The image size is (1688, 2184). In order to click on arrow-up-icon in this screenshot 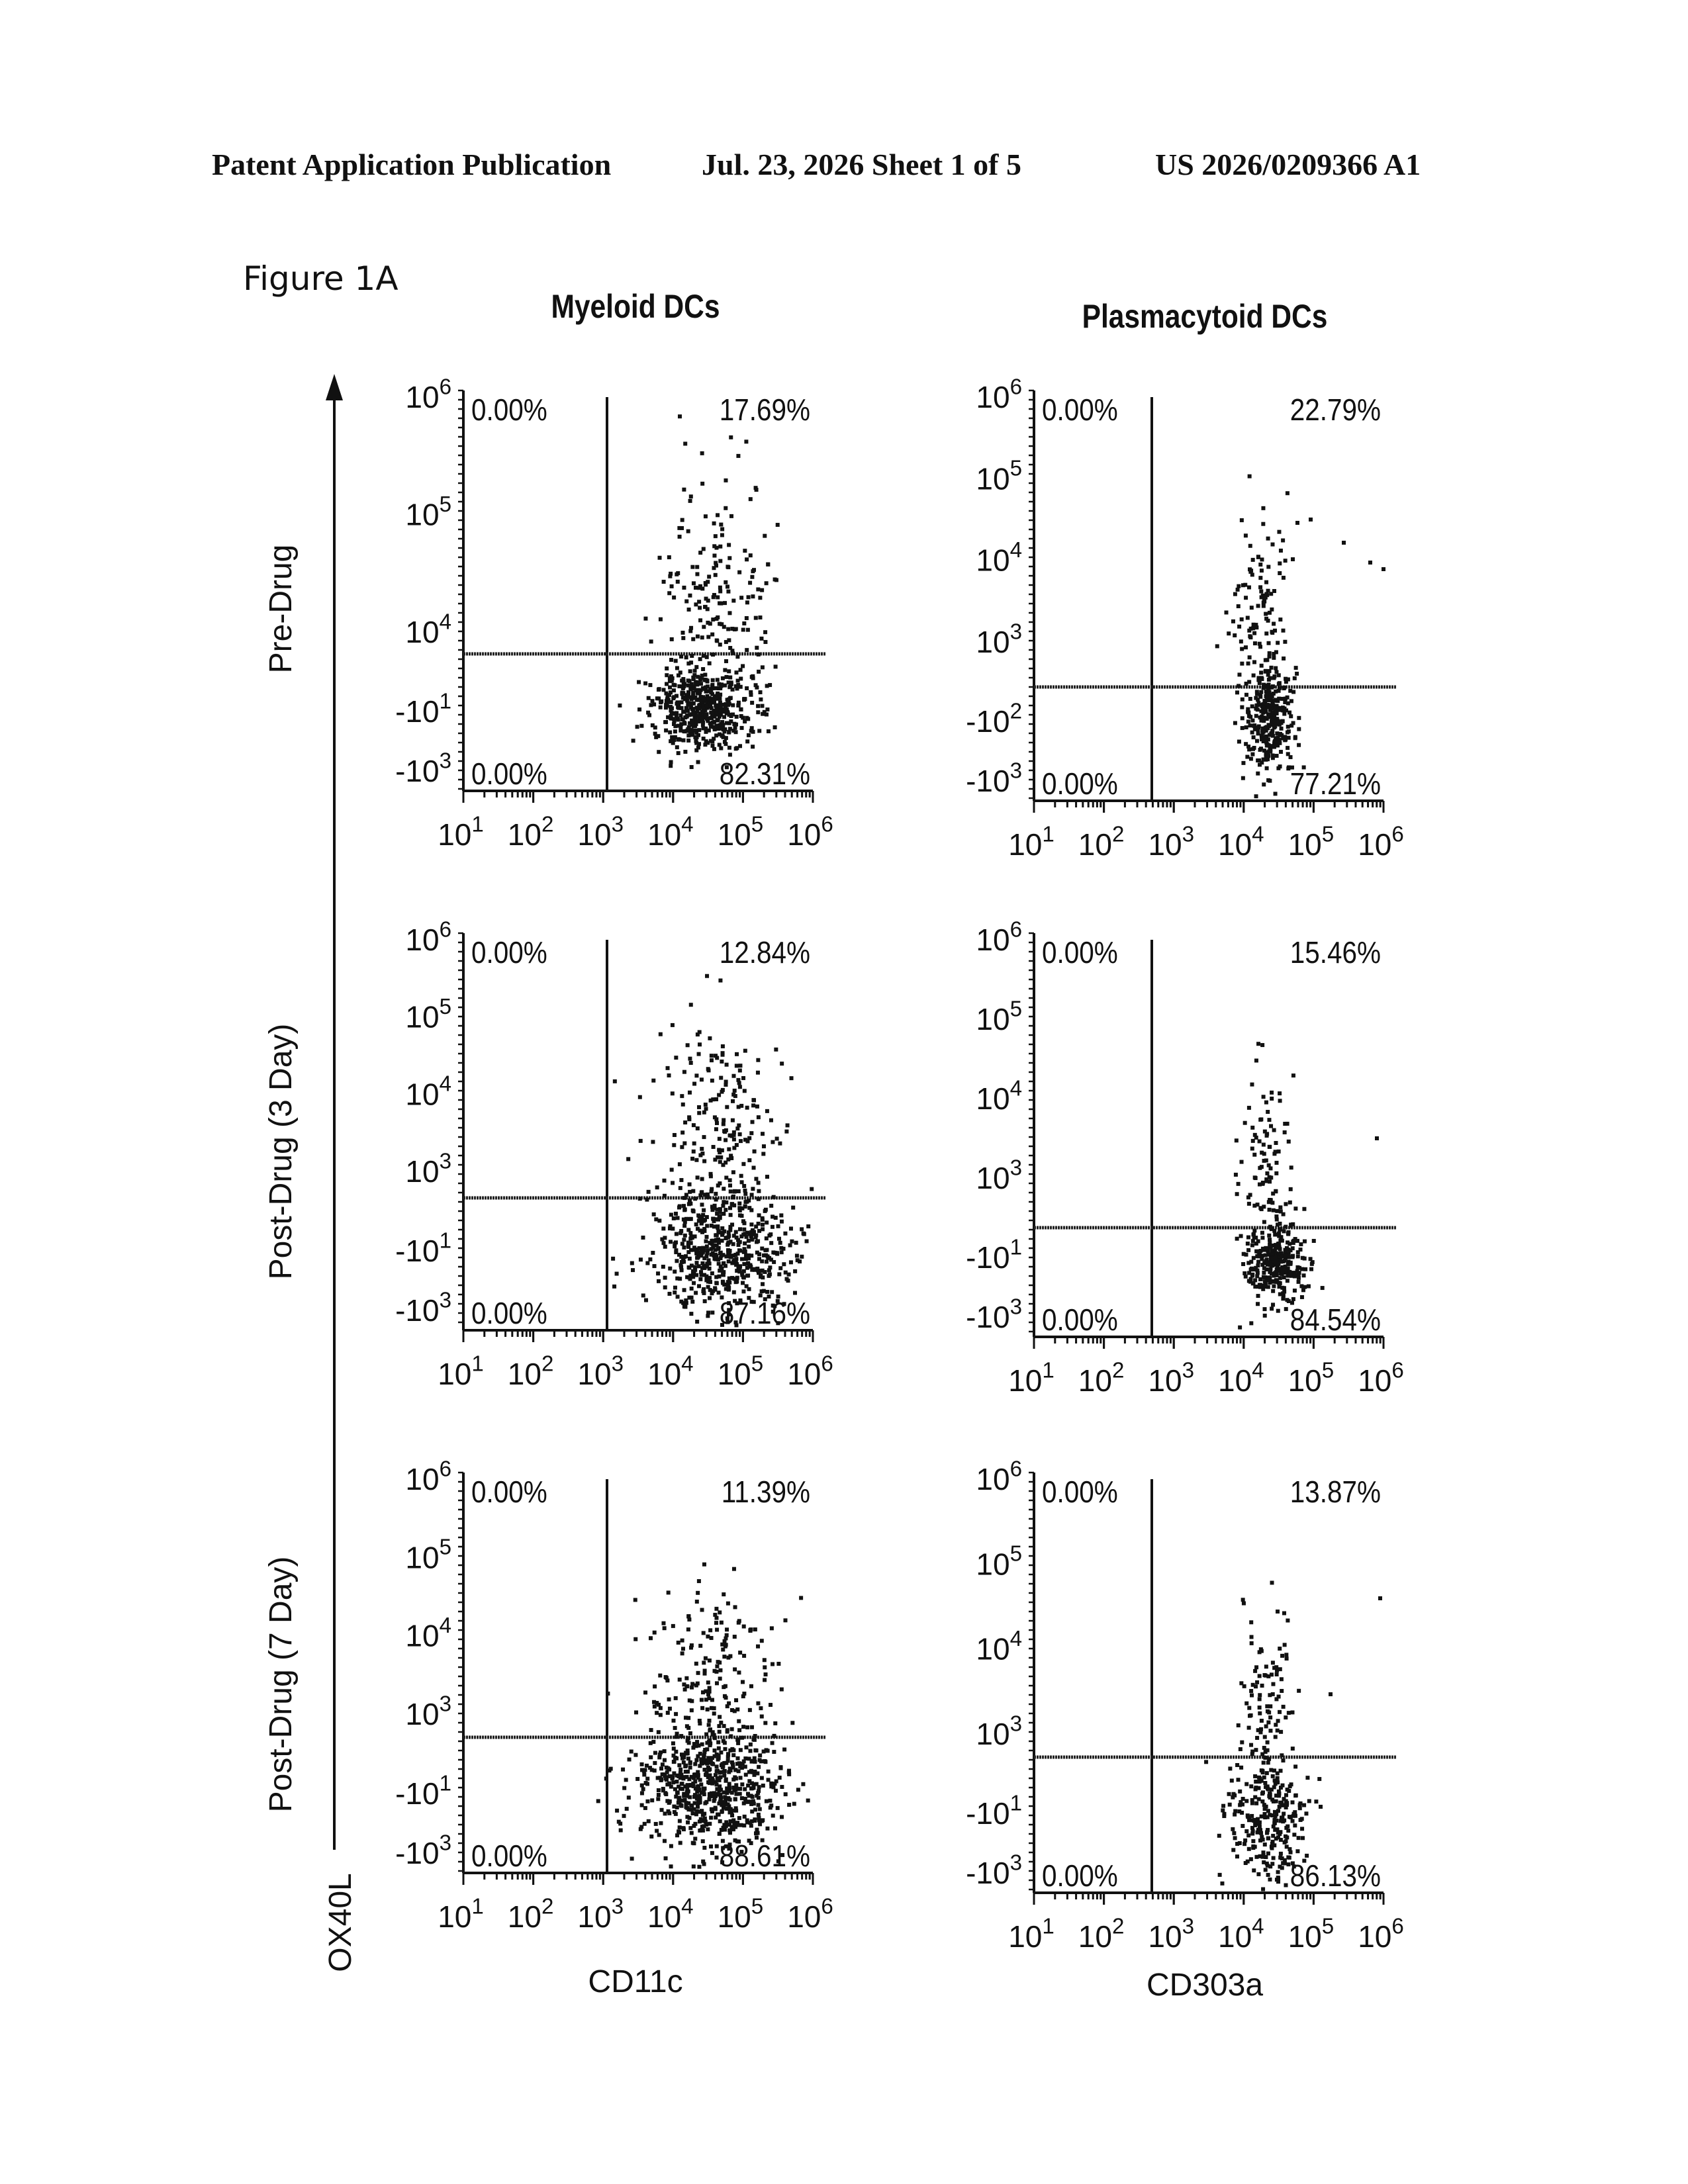, I will do `click(334, 387)`.